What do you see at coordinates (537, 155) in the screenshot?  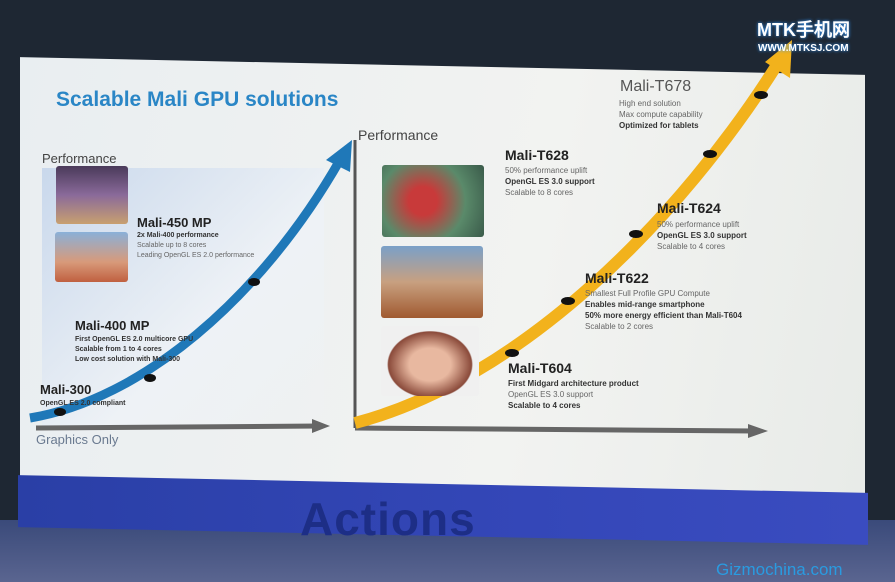 I see `product-name-t628: Mali-T628` at bounding box center [537, 155].